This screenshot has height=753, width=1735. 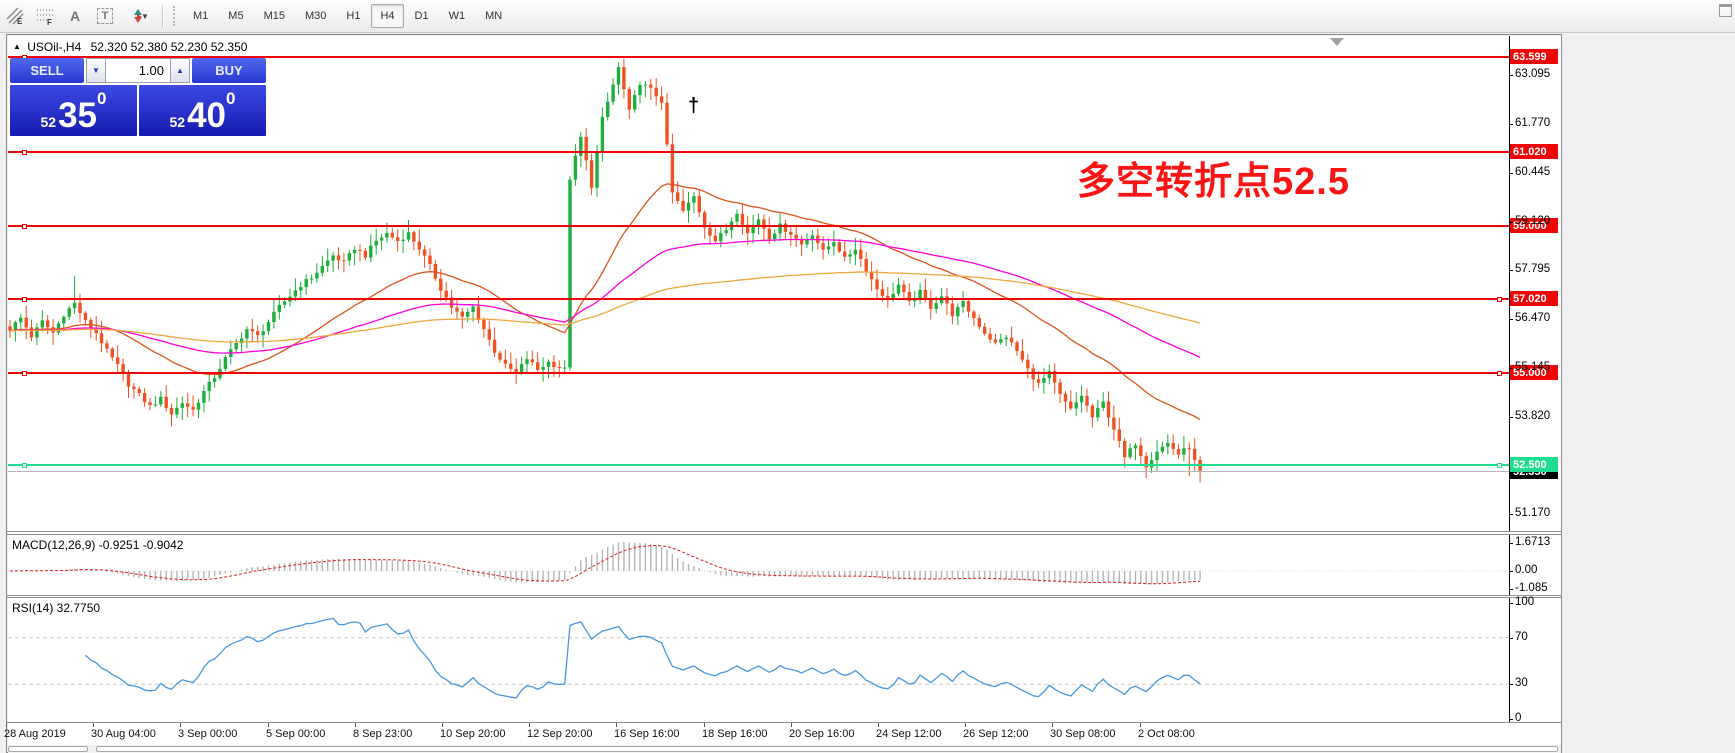 What do you see at coordinates (1083, 734) in the screenshot?
I see `time-label: 30 Sep 08:00` at bounding box center [1083, 734].